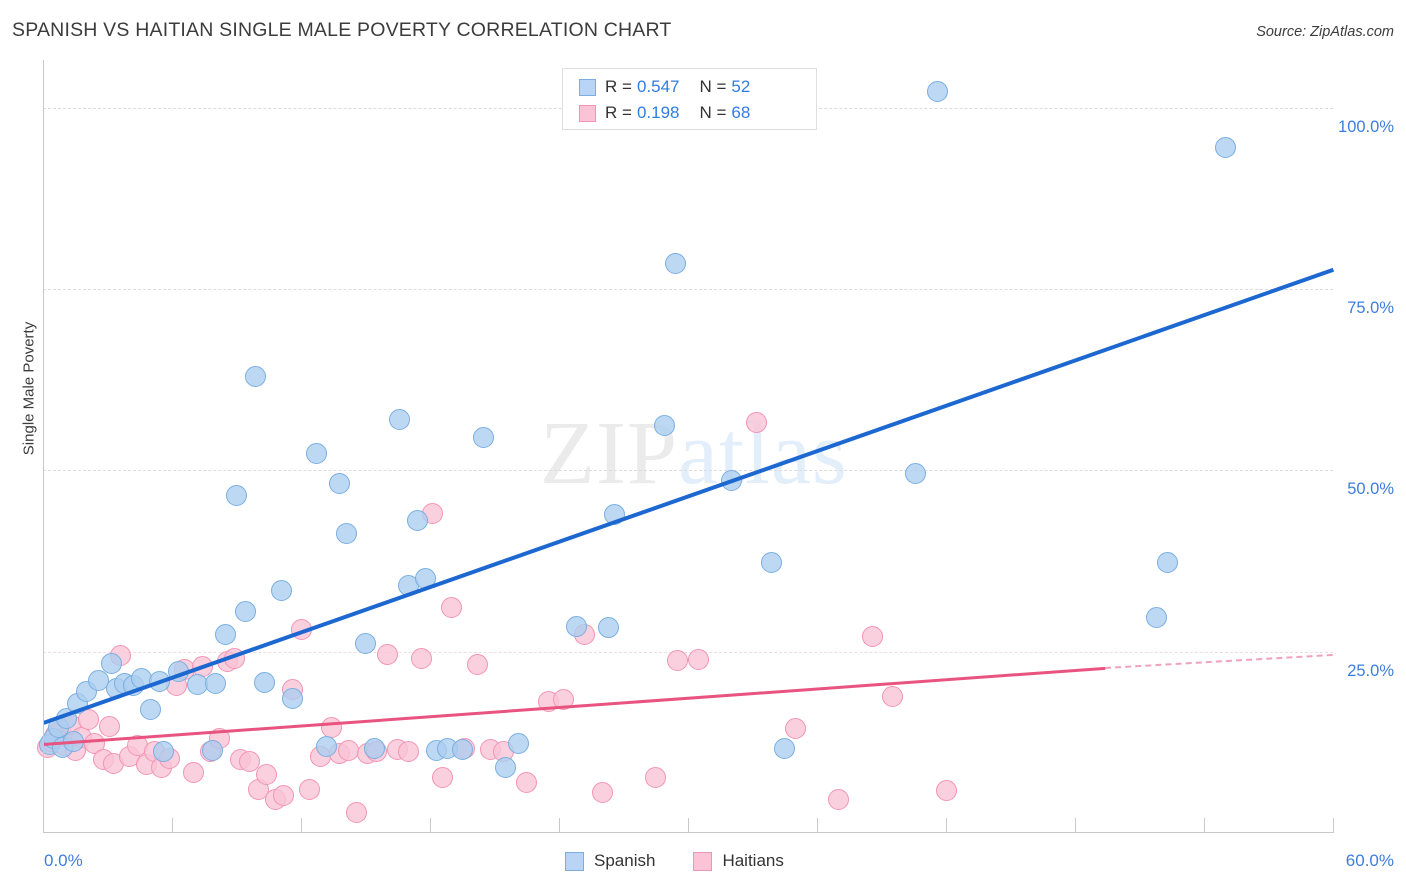  I want to click on stats-row-spanish: R = 0.547 N = 52, so click(697, 87).